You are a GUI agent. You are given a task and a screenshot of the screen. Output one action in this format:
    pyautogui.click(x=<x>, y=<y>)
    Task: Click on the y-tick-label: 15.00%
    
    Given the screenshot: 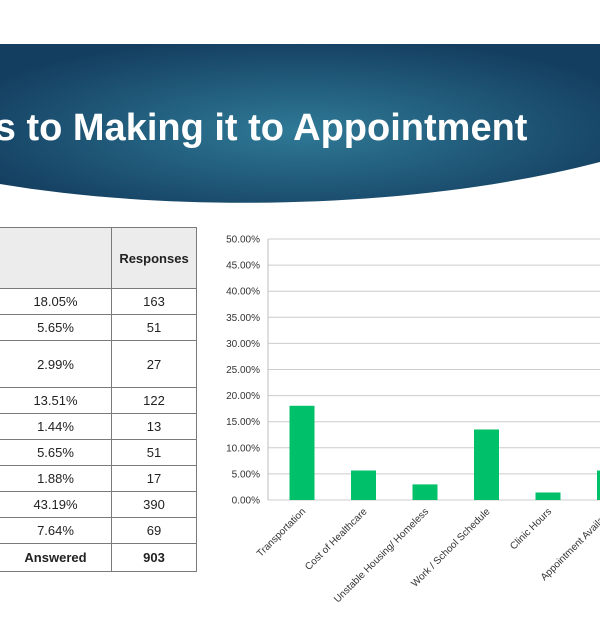 What is the action you would take?
    pyautogui.click(x=243, y=422)
    